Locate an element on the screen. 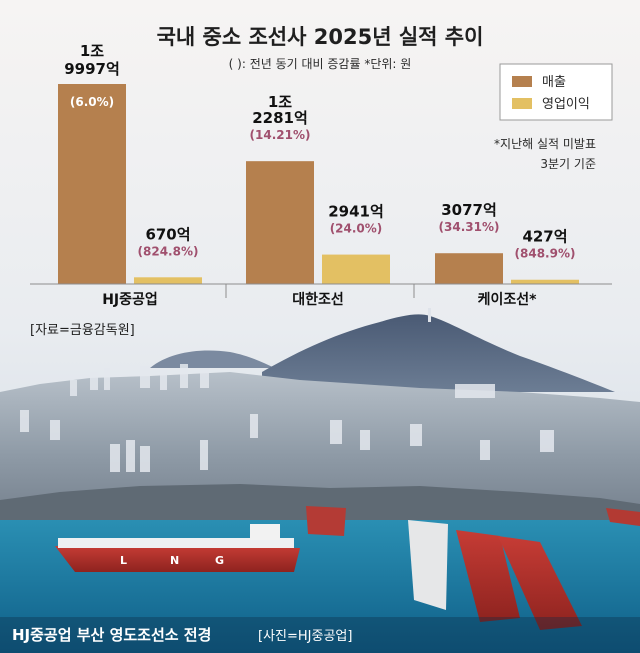 This screenshot has width=640, height=653. chart-note-line: *지난해 실적 미발표 is located at coordinates (545, 144).